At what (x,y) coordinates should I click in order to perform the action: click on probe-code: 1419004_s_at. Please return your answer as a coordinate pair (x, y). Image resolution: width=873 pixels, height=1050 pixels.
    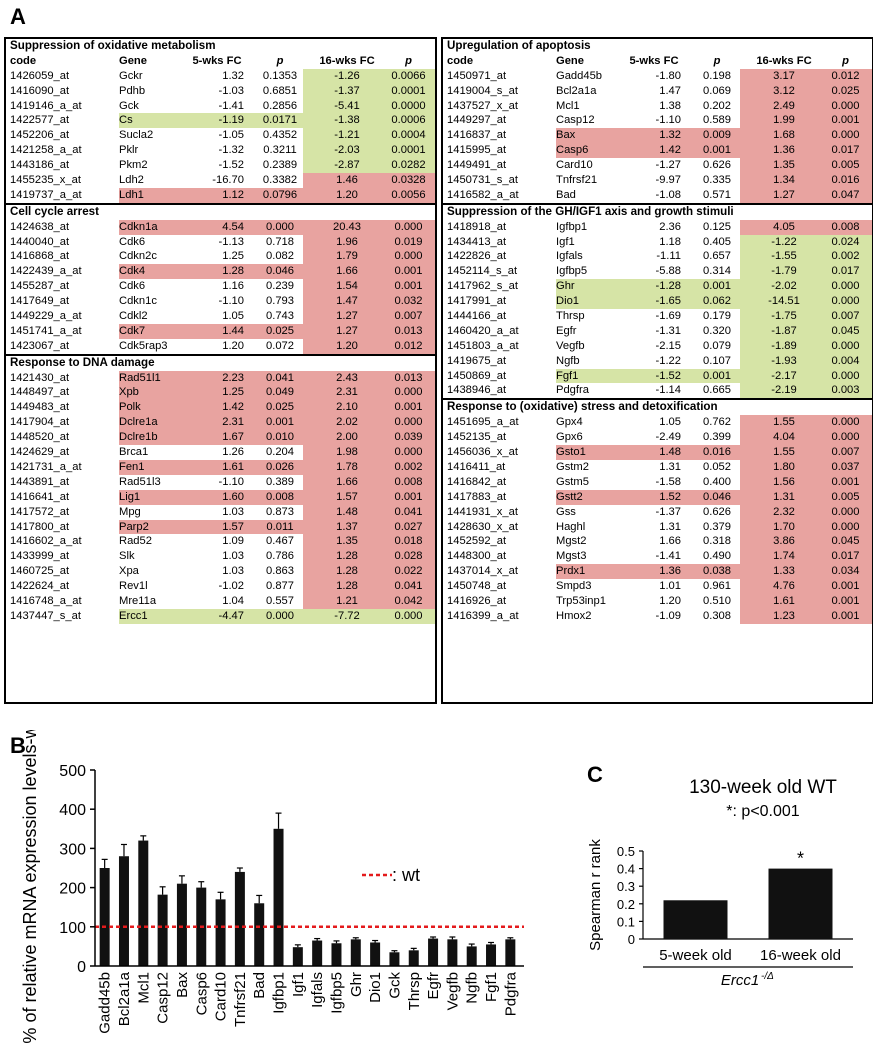
    Looking at the image, I should click on (482, 90).